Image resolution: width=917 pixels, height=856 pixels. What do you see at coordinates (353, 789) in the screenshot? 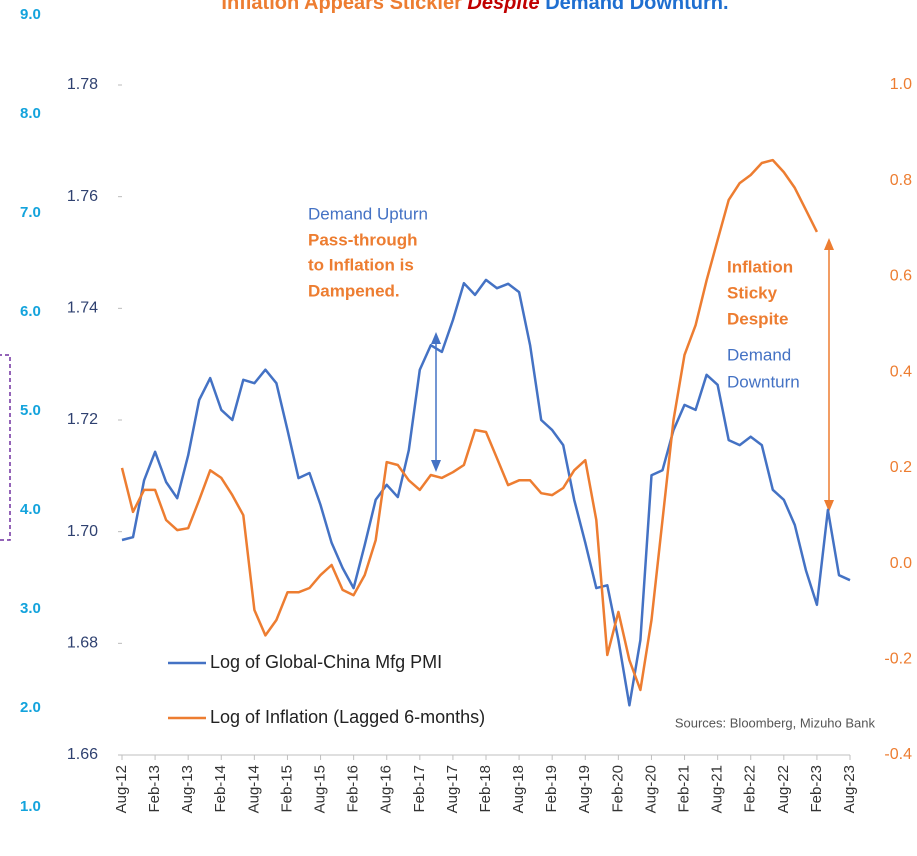
I see `x-tick-label: Feb-16` at bounding box center [353, 789].